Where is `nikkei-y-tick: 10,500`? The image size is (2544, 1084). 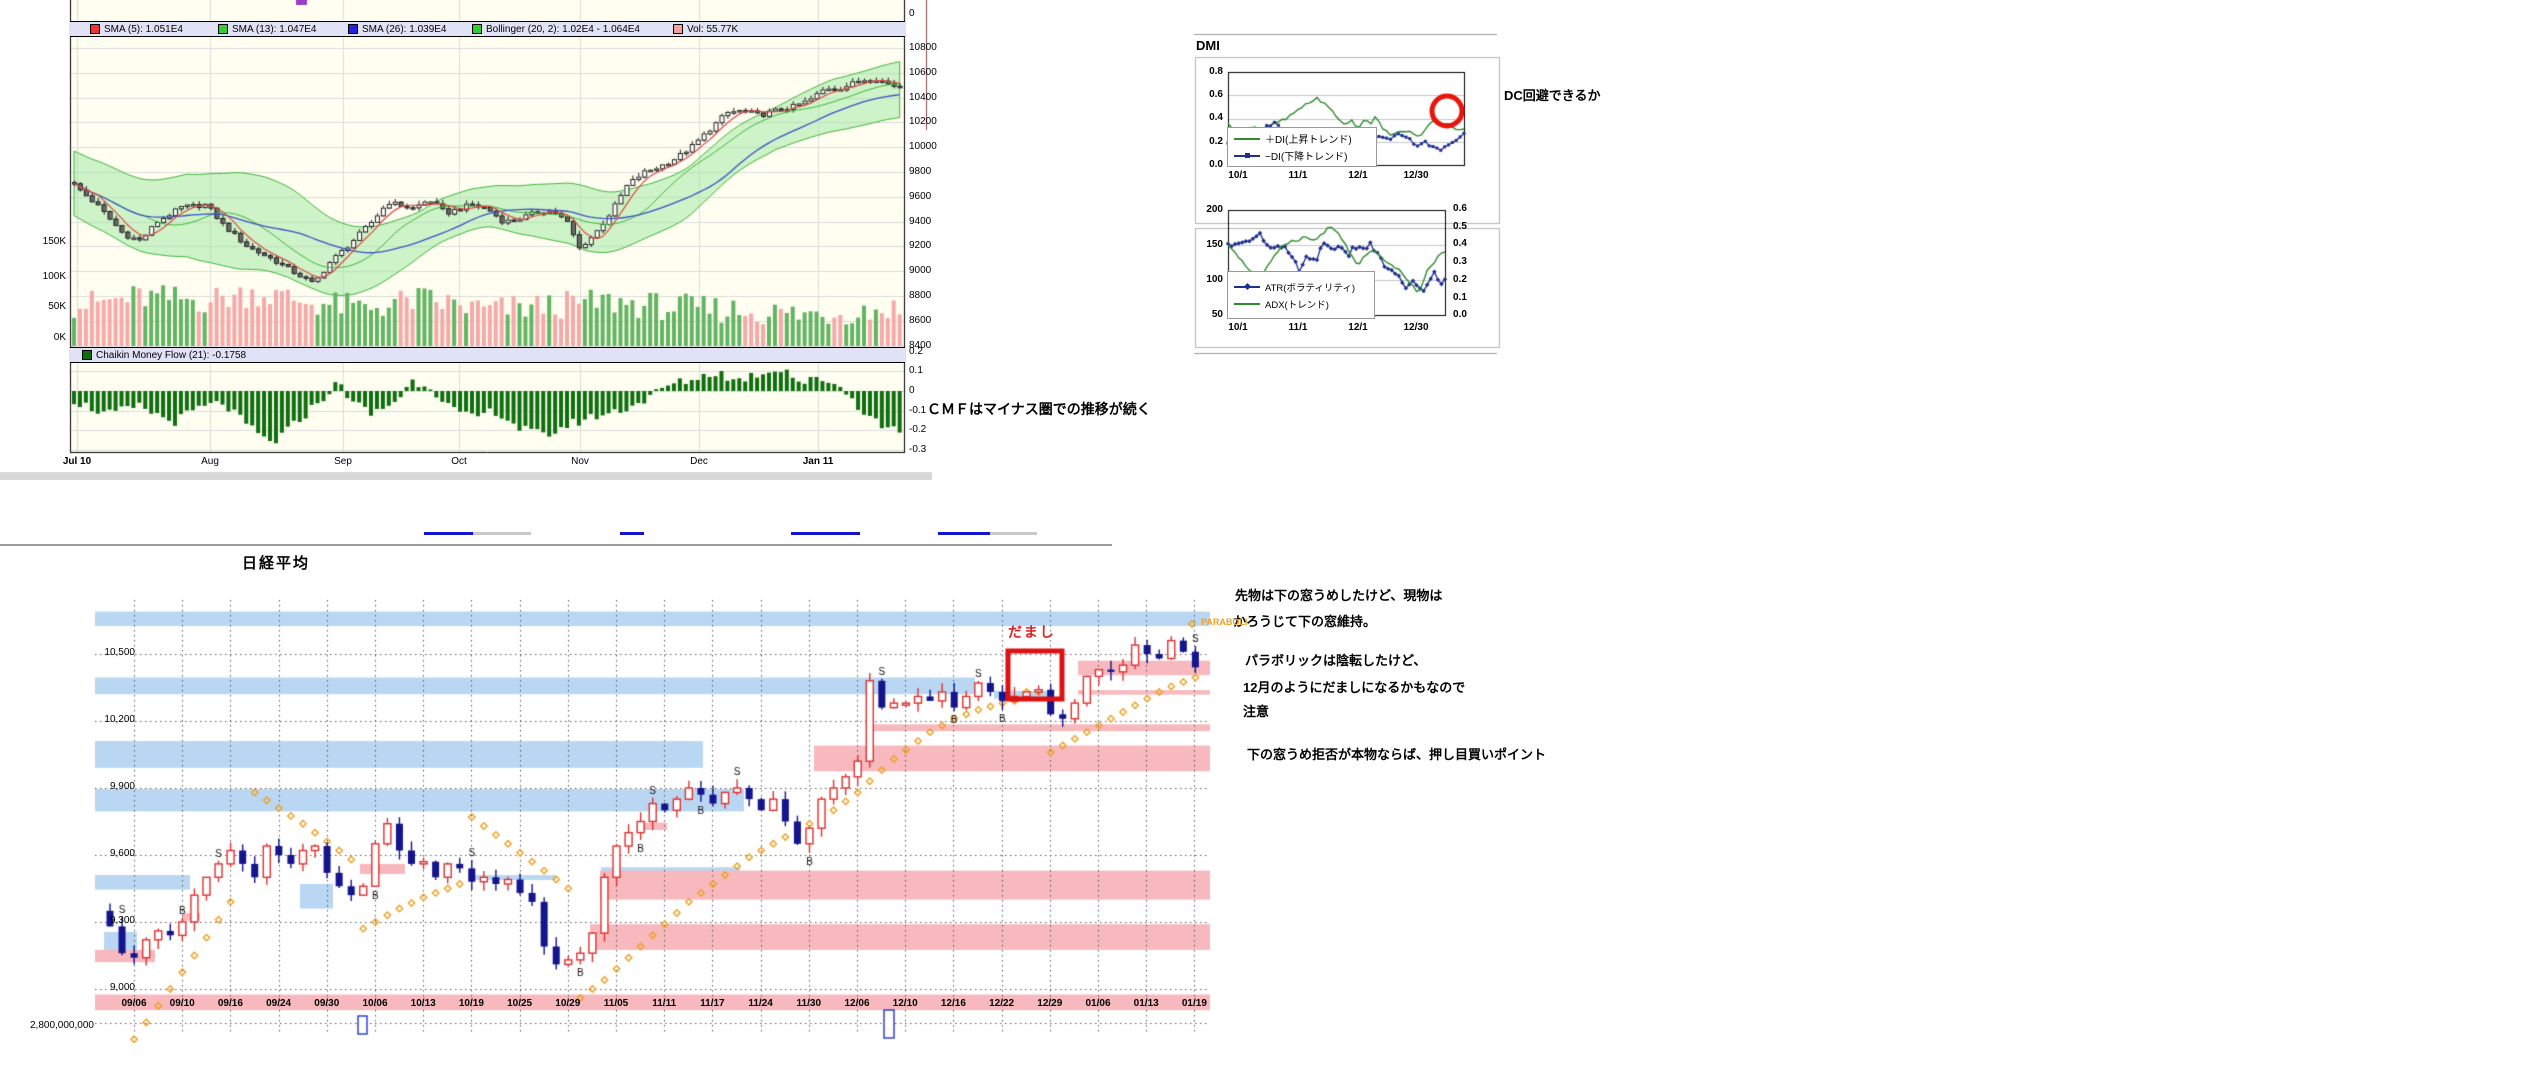 nikkei-y-tick: 10,500 is located at coordinates (119, 652).